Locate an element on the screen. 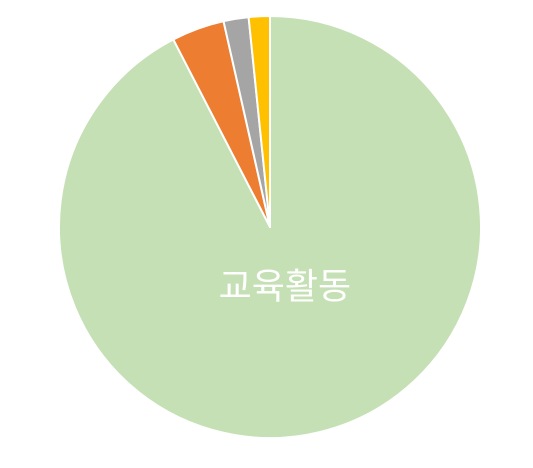  pie-slice-label-0: 교육활동 is located at coordinates (285, 287).